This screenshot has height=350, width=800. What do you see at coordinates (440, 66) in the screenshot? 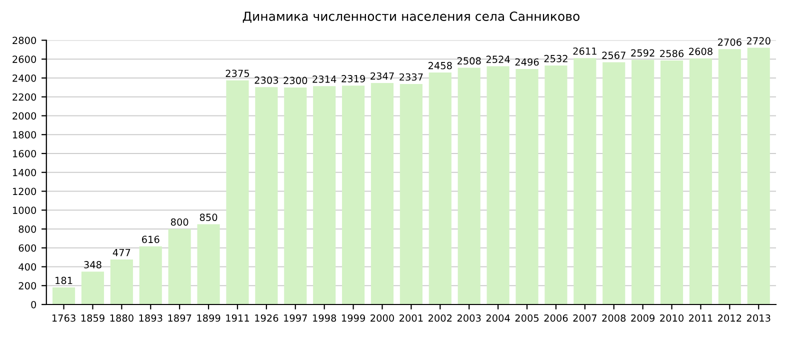
I see `data-label: 2458` at bounding box center [440, 66].